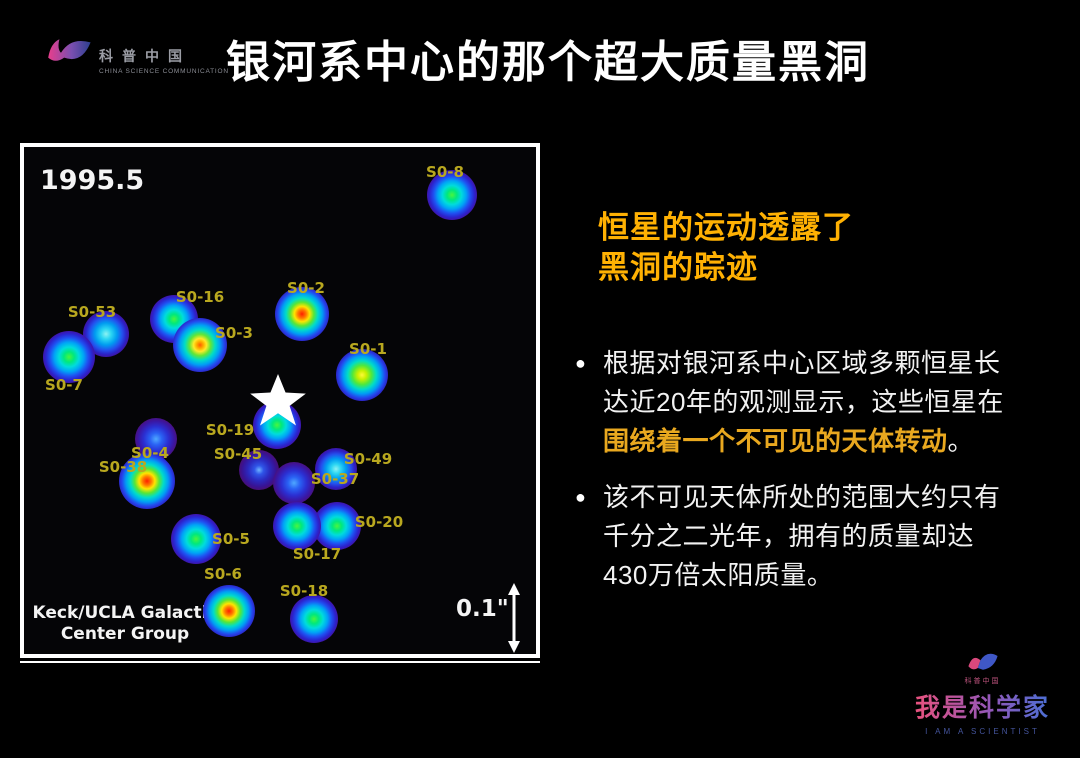  Describe the element at coordinates (238, 454) in the screenshot. I see `star-label-S0-45: S0-45` at that location.